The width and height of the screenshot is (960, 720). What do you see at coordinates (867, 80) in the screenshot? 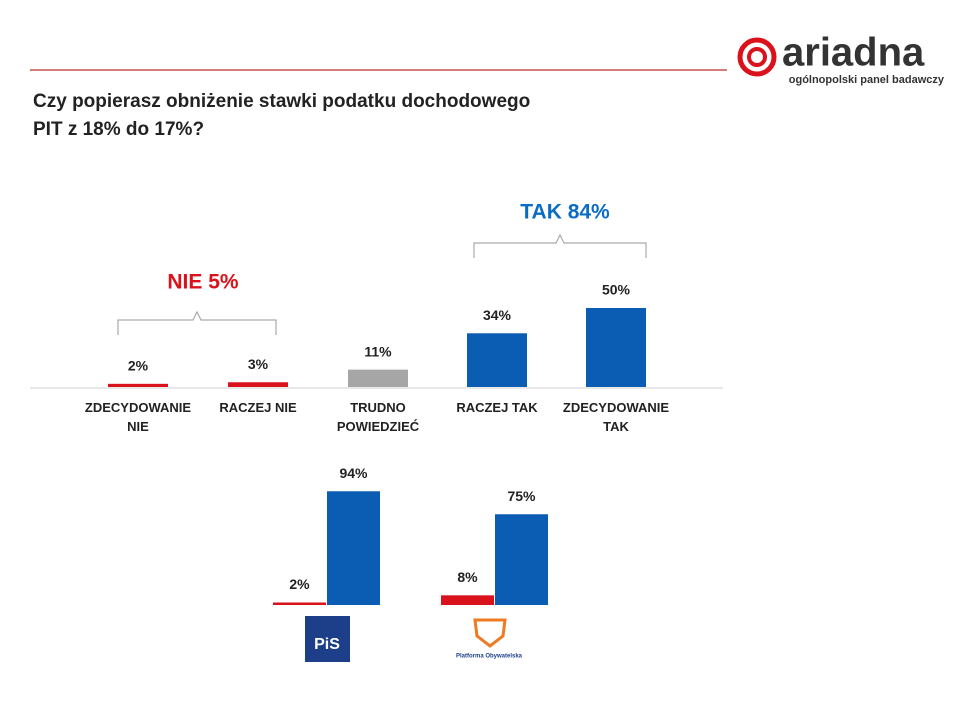
I see `logo-tagline: ogólnopolski panel badawczy` at bounding box center [867, 80].